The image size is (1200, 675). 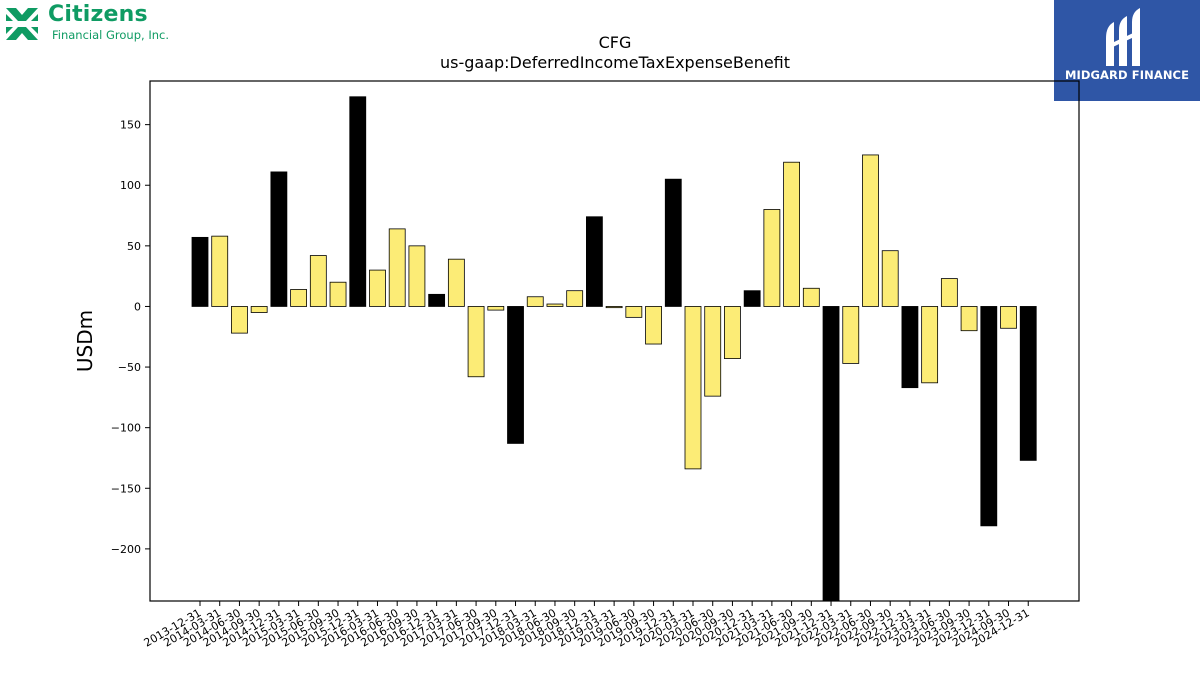 What do you see at coordinates (130, 337) in the screenshot?
I see `y-axis: 150 100 50 0 −50 −100 −150 −200` at bounding box center [130, 337].